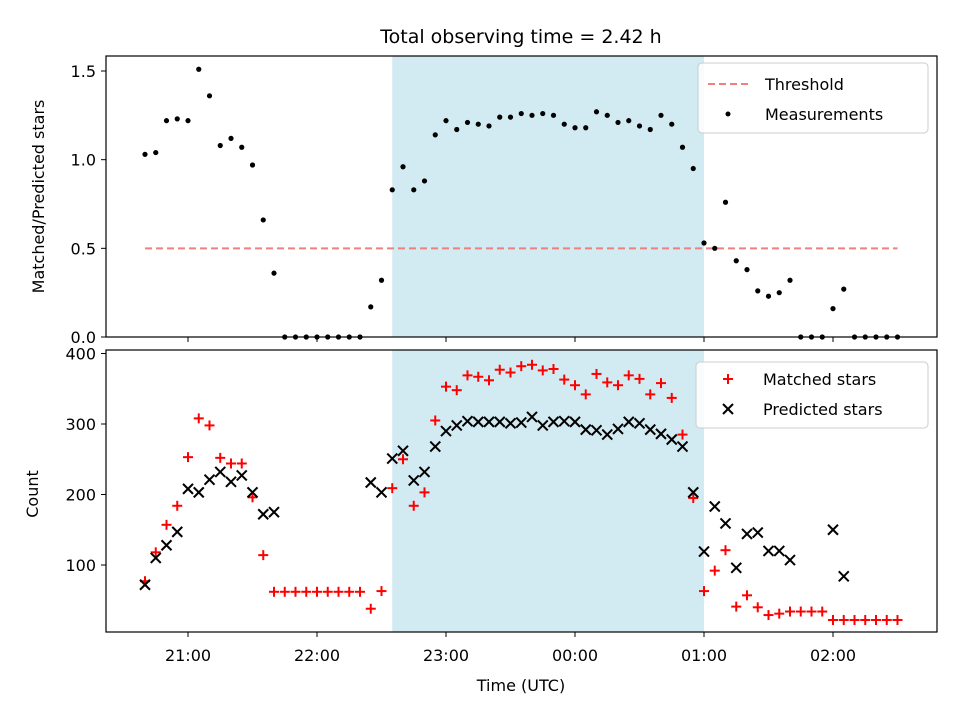  Describe the element at coordinates (510, 655) in the screenshot. I see `x-tick-labels: 21:00 22:00 23:00 00:00 01:00 02:00` at that location.